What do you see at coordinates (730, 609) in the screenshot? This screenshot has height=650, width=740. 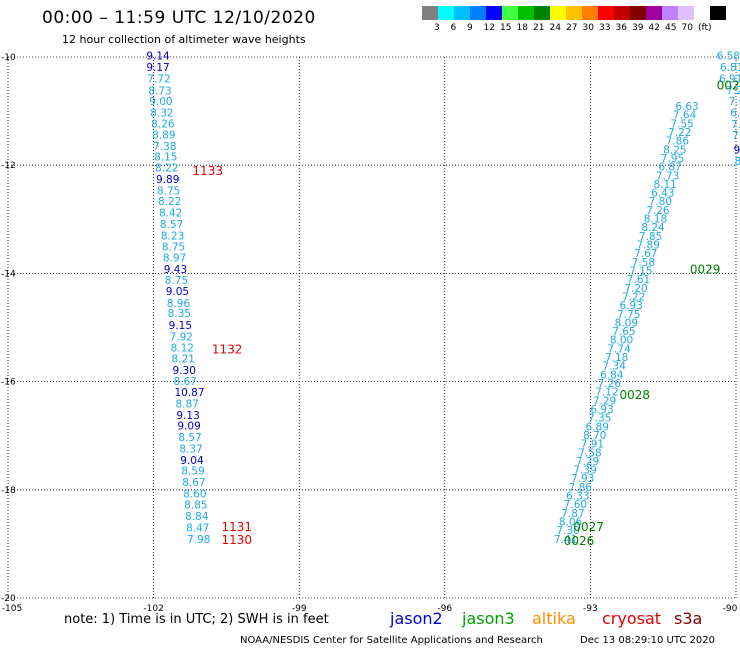 I see `lon-tick-label: -90` at bounding box center [730, 609].